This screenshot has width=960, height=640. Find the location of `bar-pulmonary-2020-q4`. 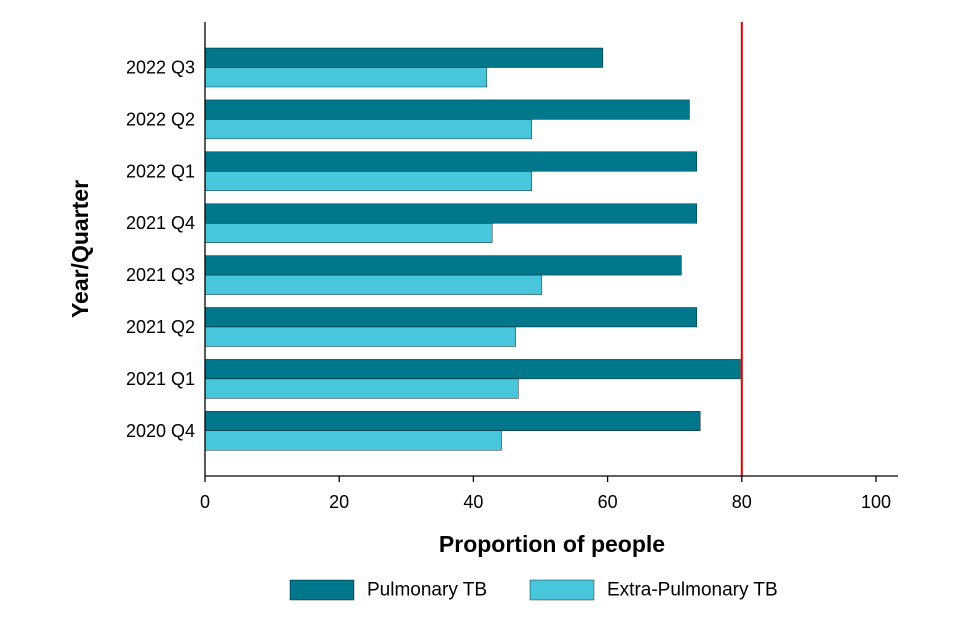

bar-pulmonary-2020-q4 is located at coordinates (452, 421).